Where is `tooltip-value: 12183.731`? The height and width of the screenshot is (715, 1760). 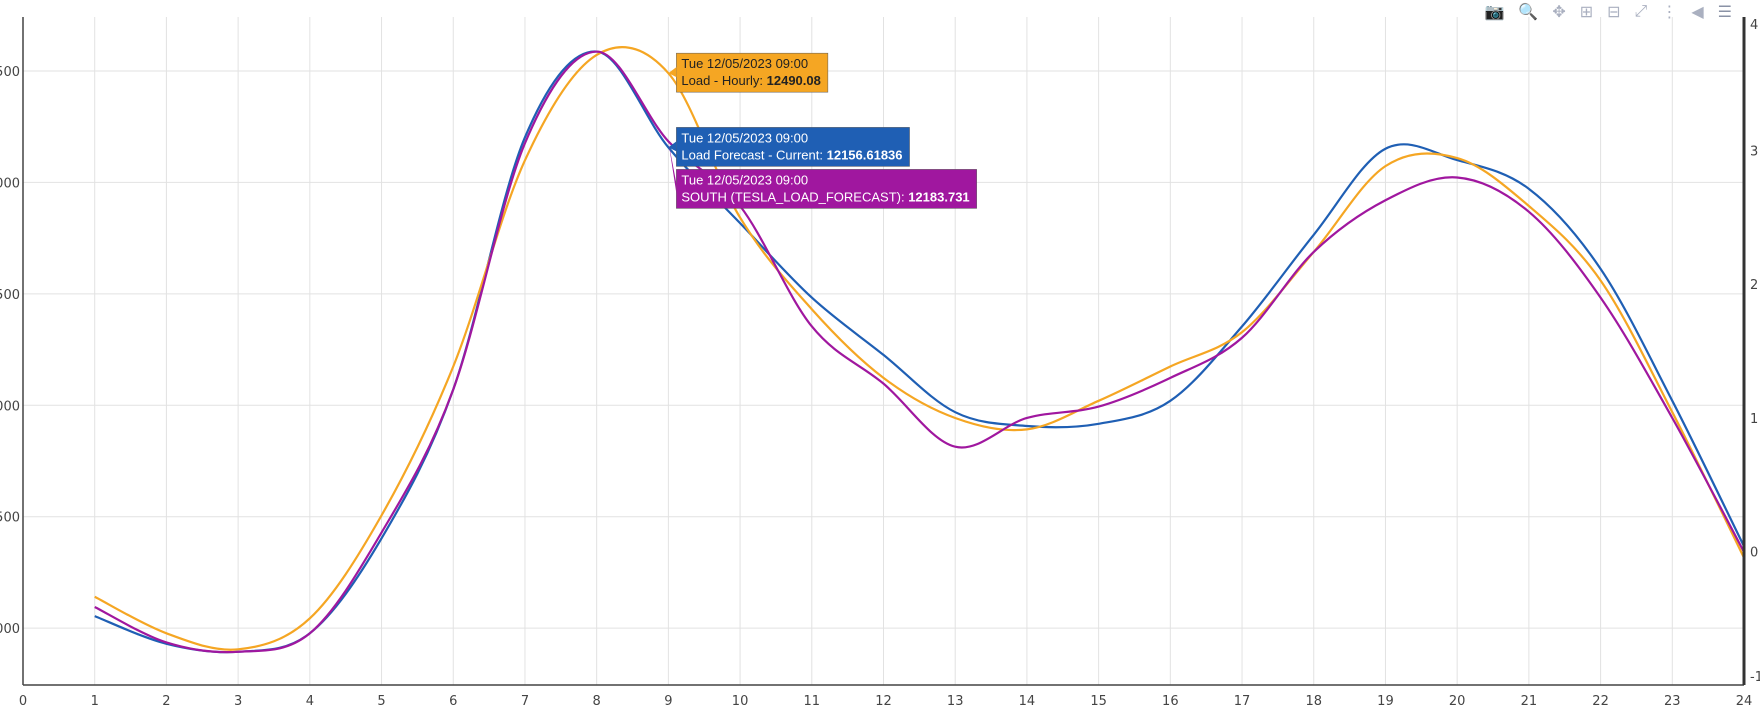
tooltip-value: 12183.731 is located at coordinates (938, 196).